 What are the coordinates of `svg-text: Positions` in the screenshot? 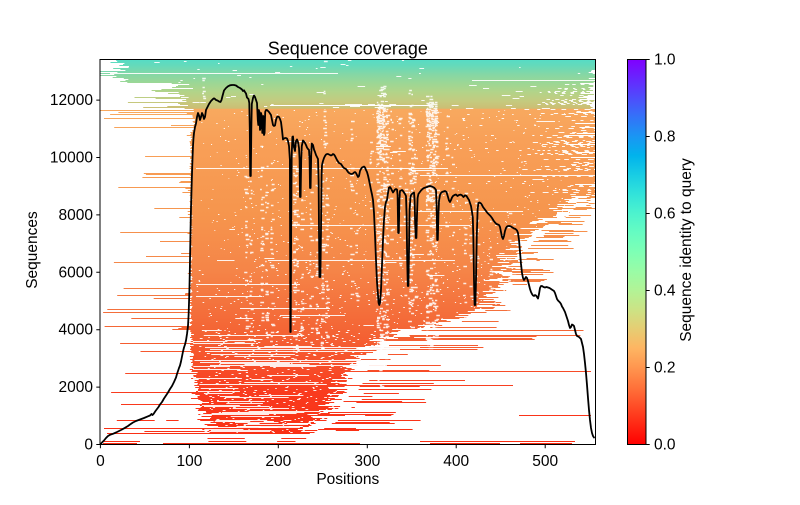 It's located at (347, 479).